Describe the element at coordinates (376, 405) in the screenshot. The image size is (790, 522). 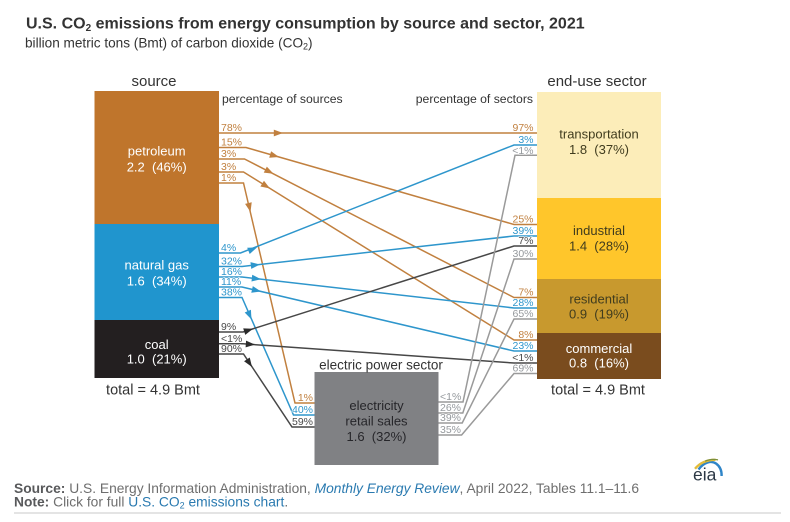
I see `svg-text: electricity` at that location.